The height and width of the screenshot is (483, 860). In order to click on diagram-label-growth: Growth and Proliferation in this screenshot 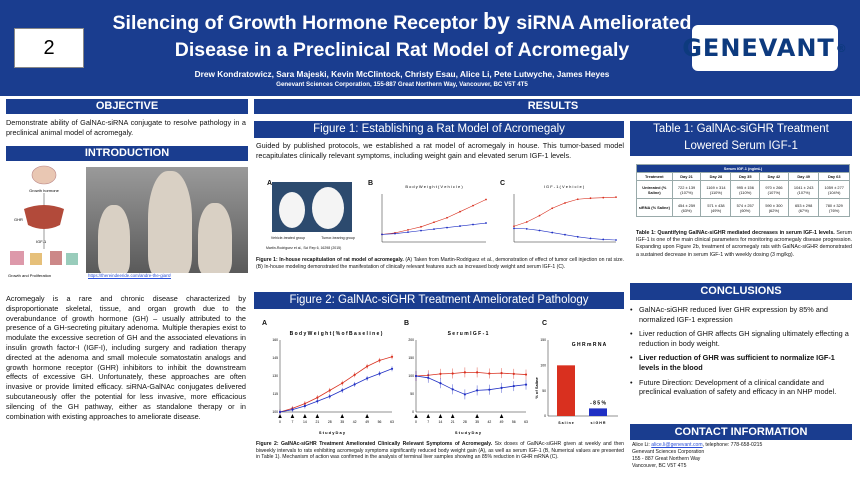, I will do `click(29, 275)`.